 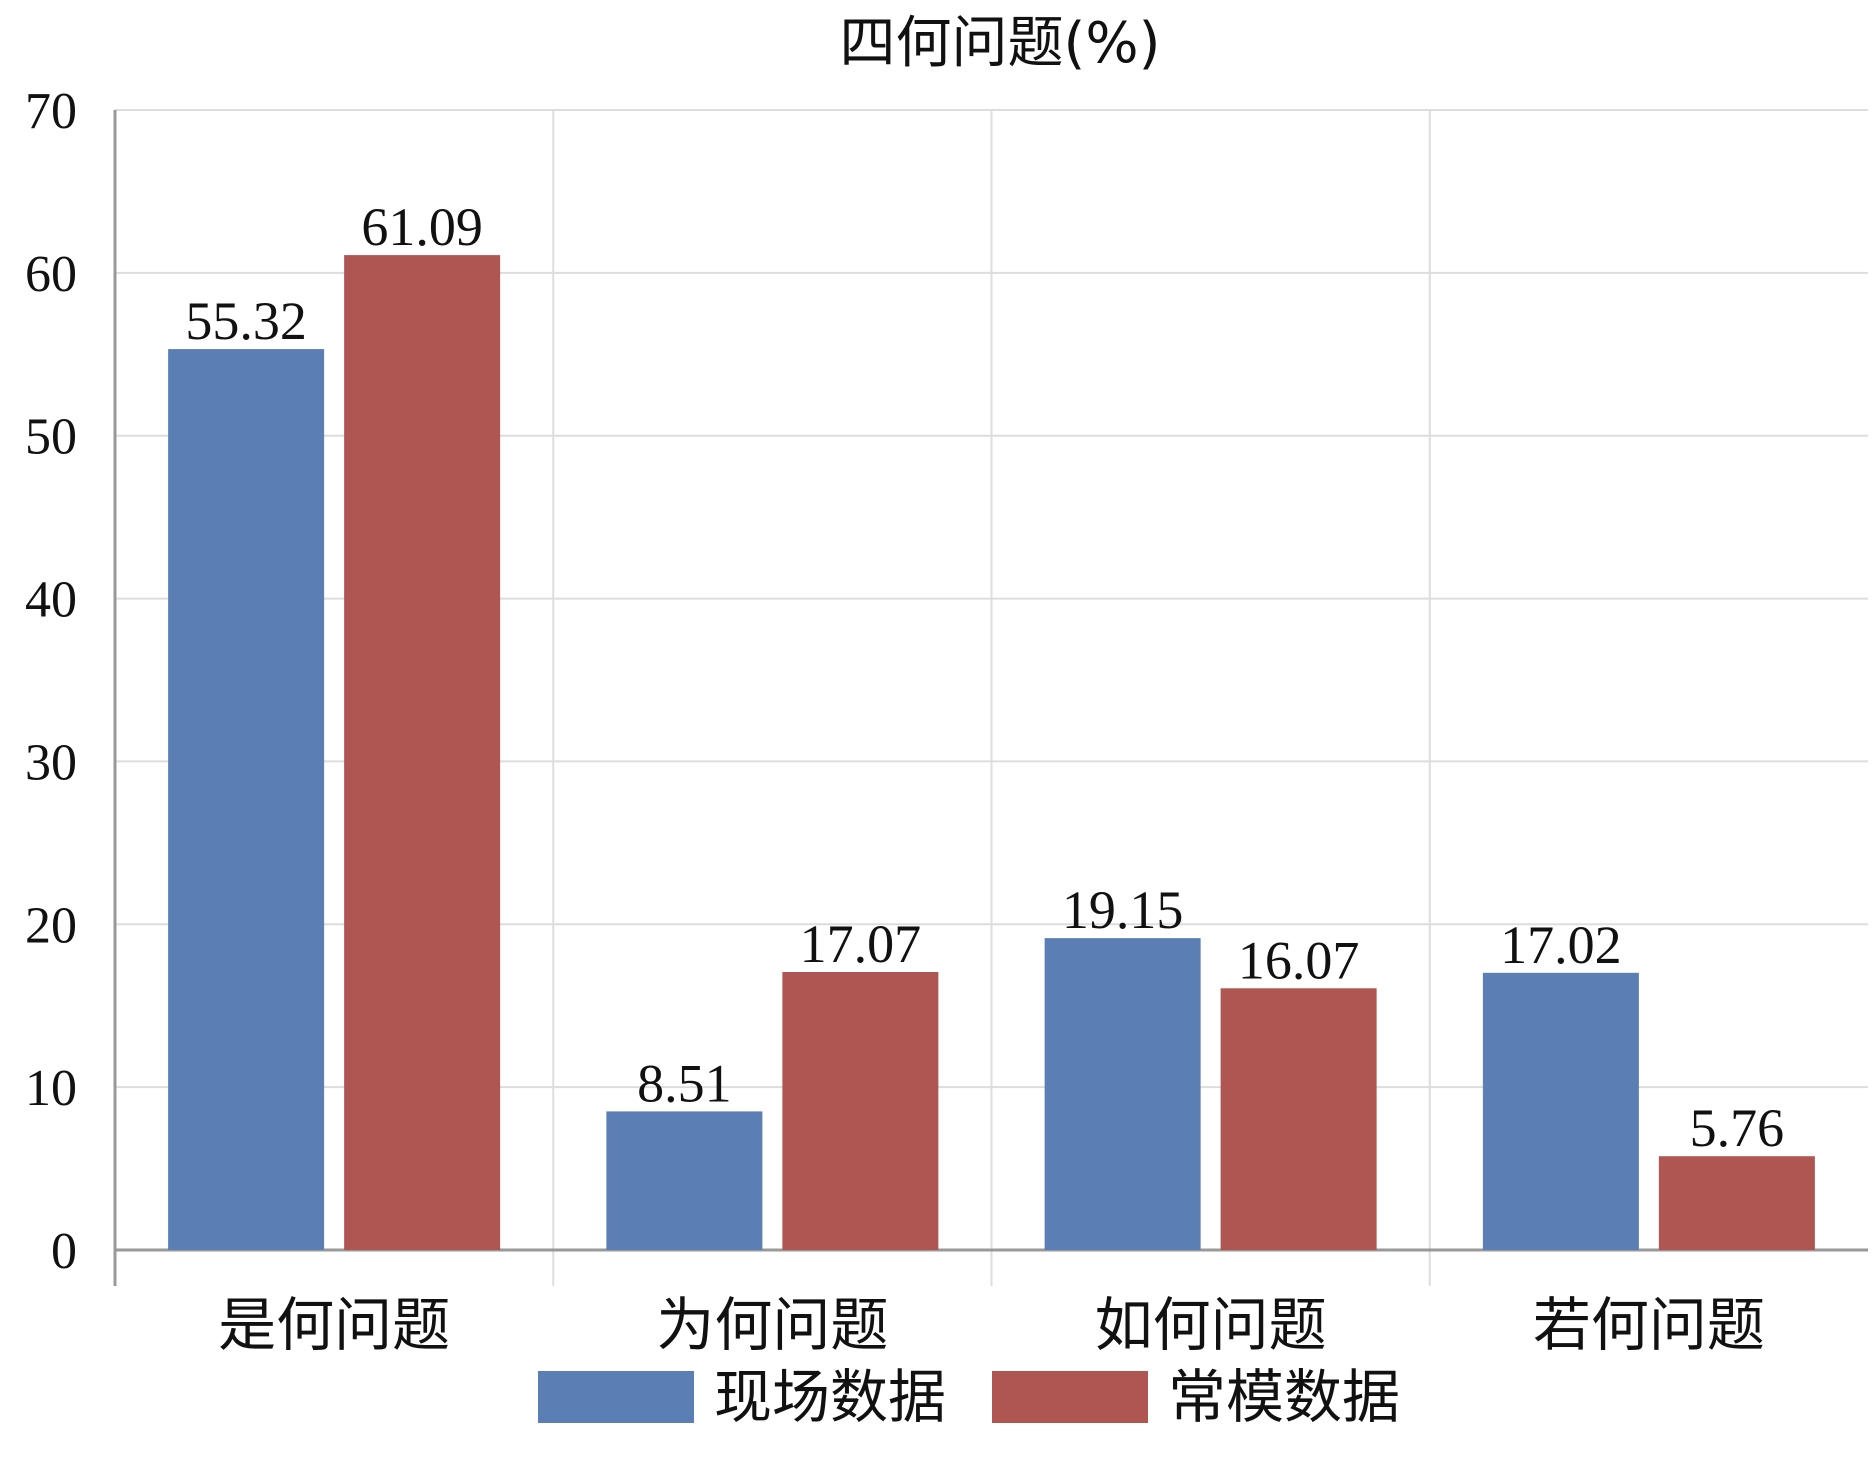 What do you see at coordinates (772, 1325) in the screenshot?
I see `x-tick-label: 为何问题` at bounding box center [772, 1325].